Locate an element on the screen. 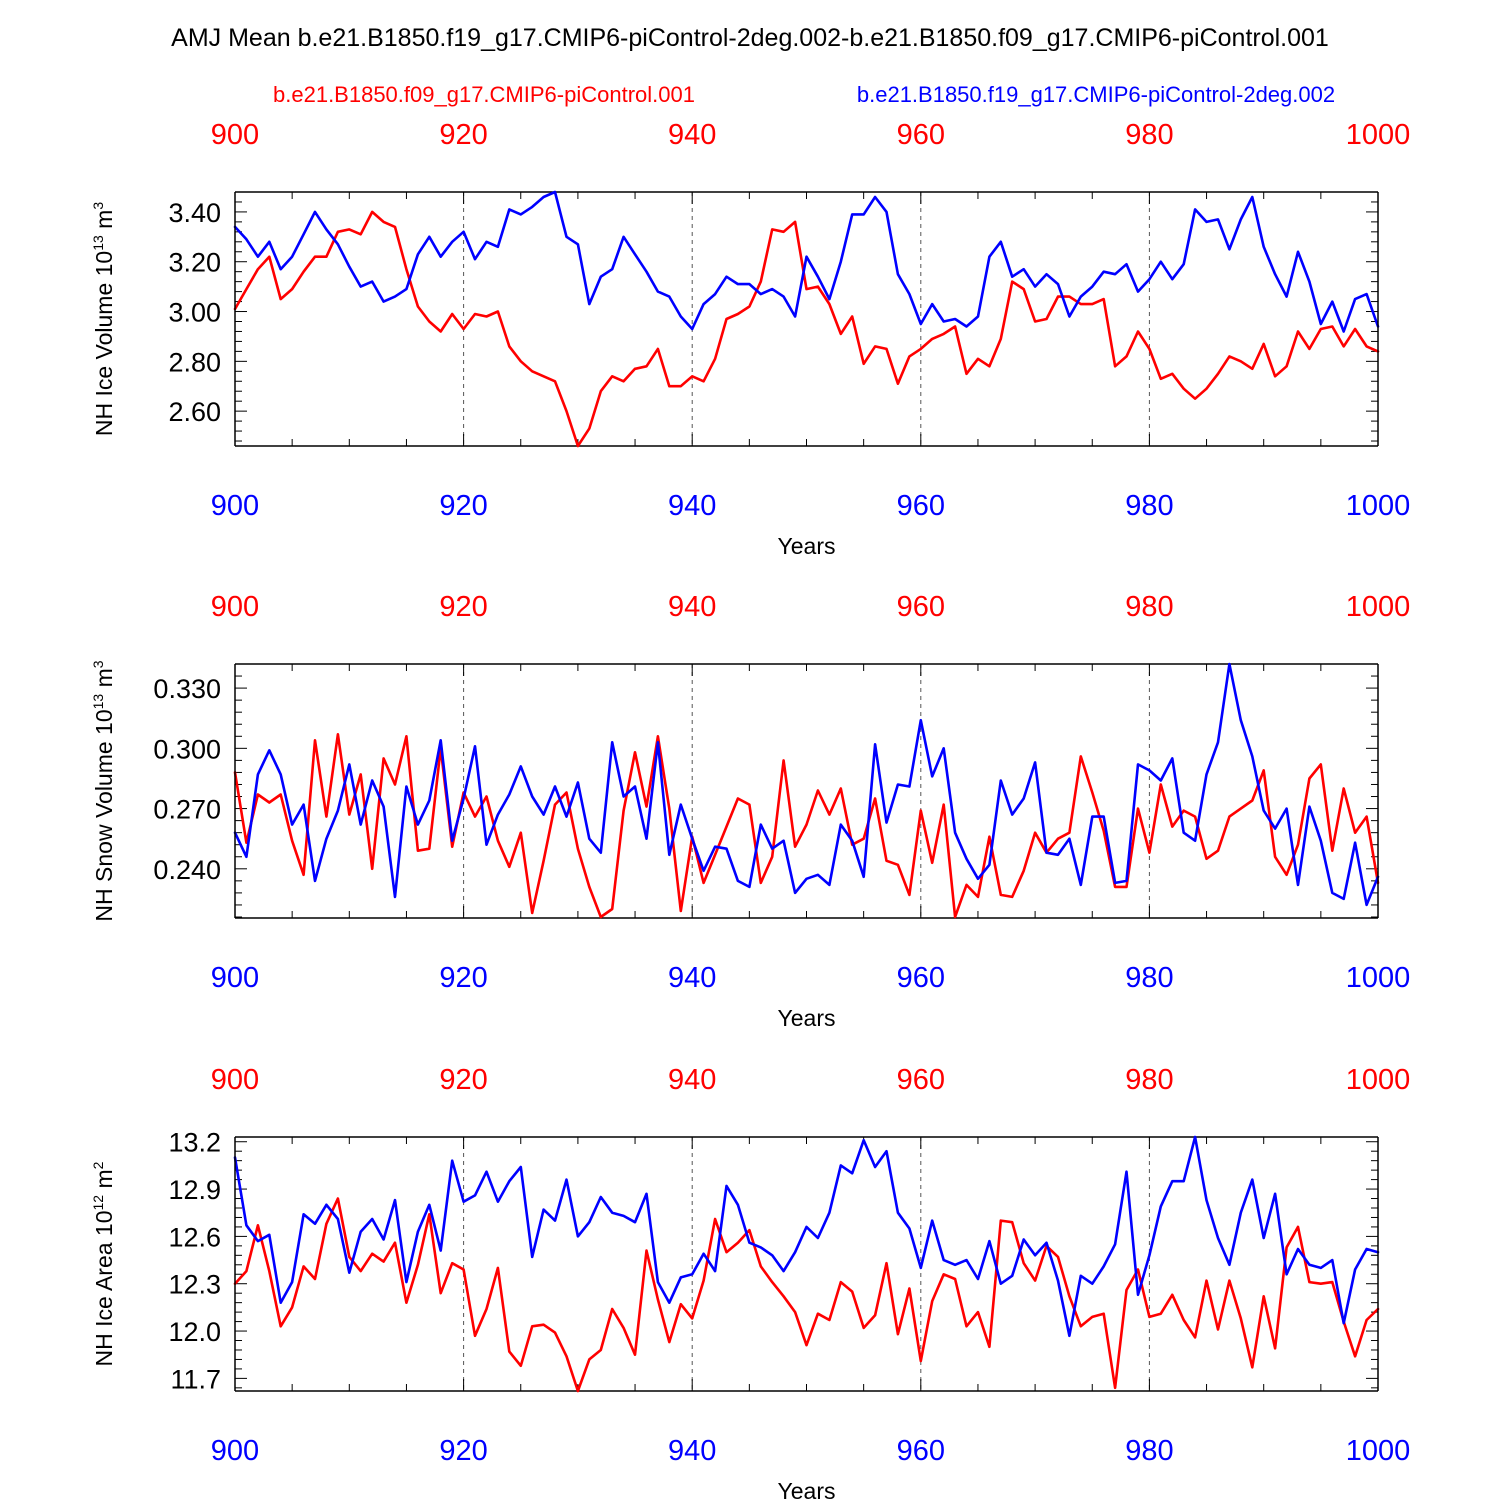  y-tick-label: 2.60 is located at coordinates (194, 412).